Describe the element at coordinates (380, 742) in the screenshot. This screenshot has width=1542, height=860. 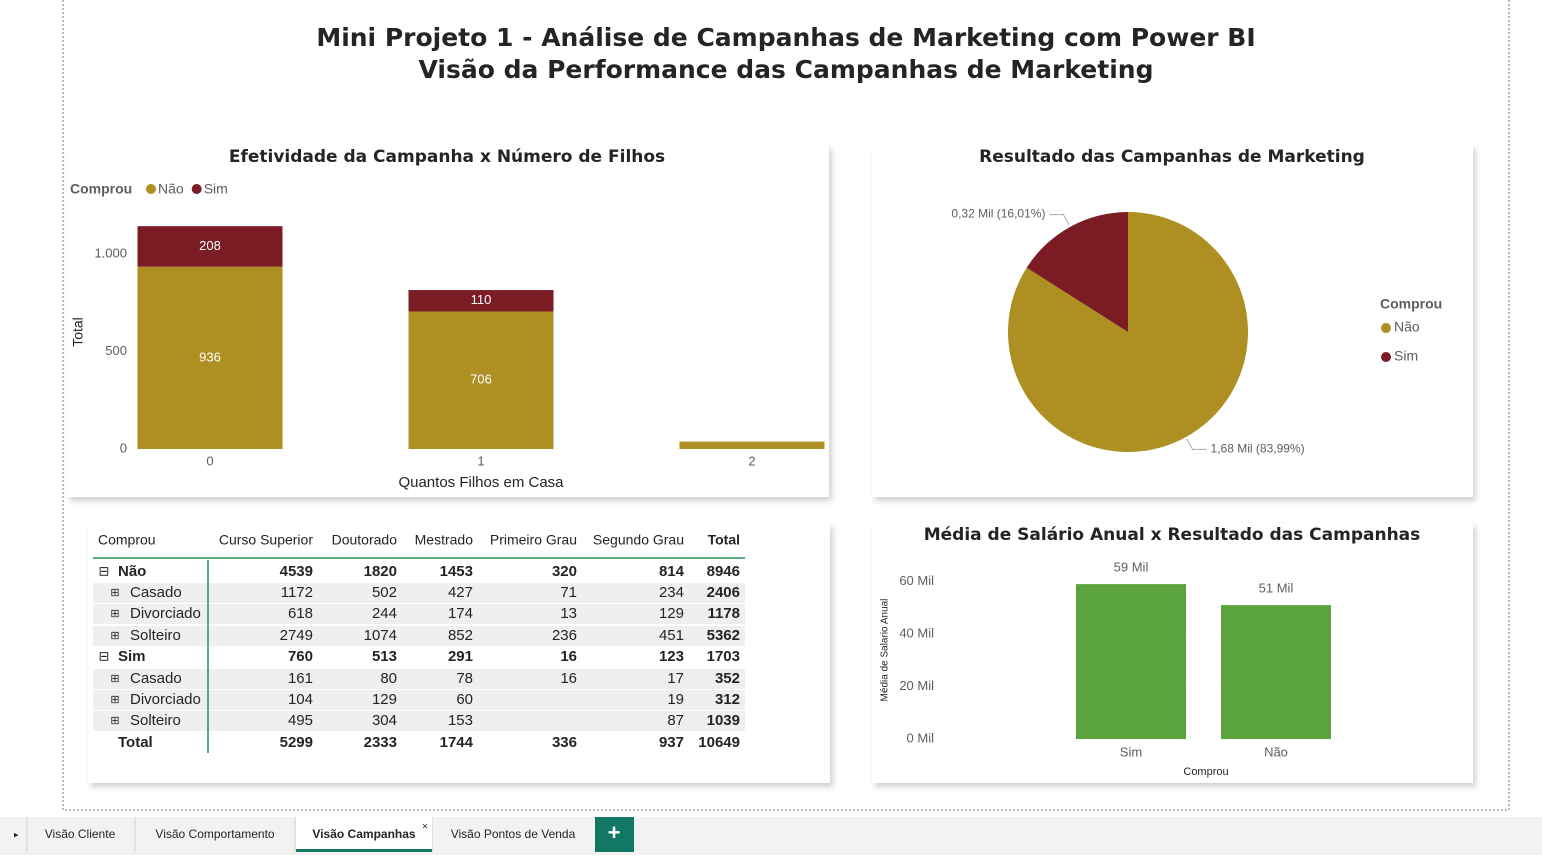
I see `cell: 2333` at that location.